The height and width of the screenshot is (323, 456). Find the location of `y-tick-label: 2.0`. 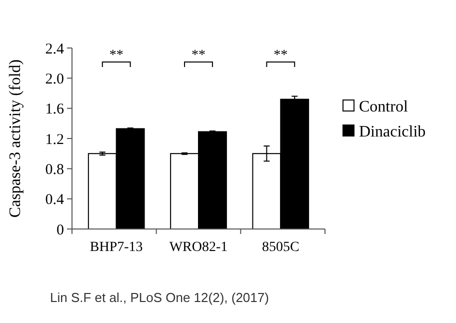

y-tick-label: 2.0 is located at coordinates (54, 79).